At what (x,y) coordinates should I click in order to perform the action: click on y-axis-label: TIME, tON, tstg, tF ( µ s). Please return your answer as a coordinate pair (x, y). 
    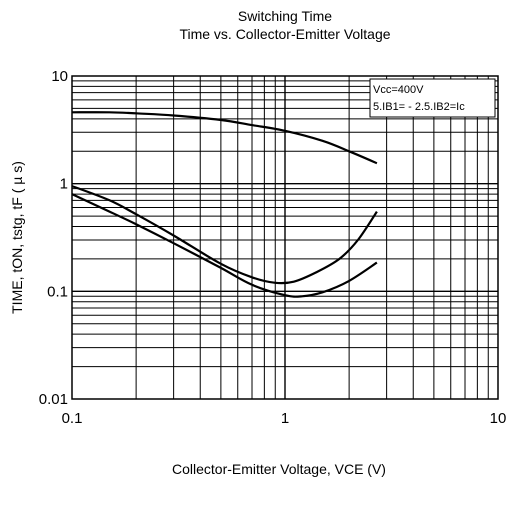
    Looking at the image, I should click on (17, 237).